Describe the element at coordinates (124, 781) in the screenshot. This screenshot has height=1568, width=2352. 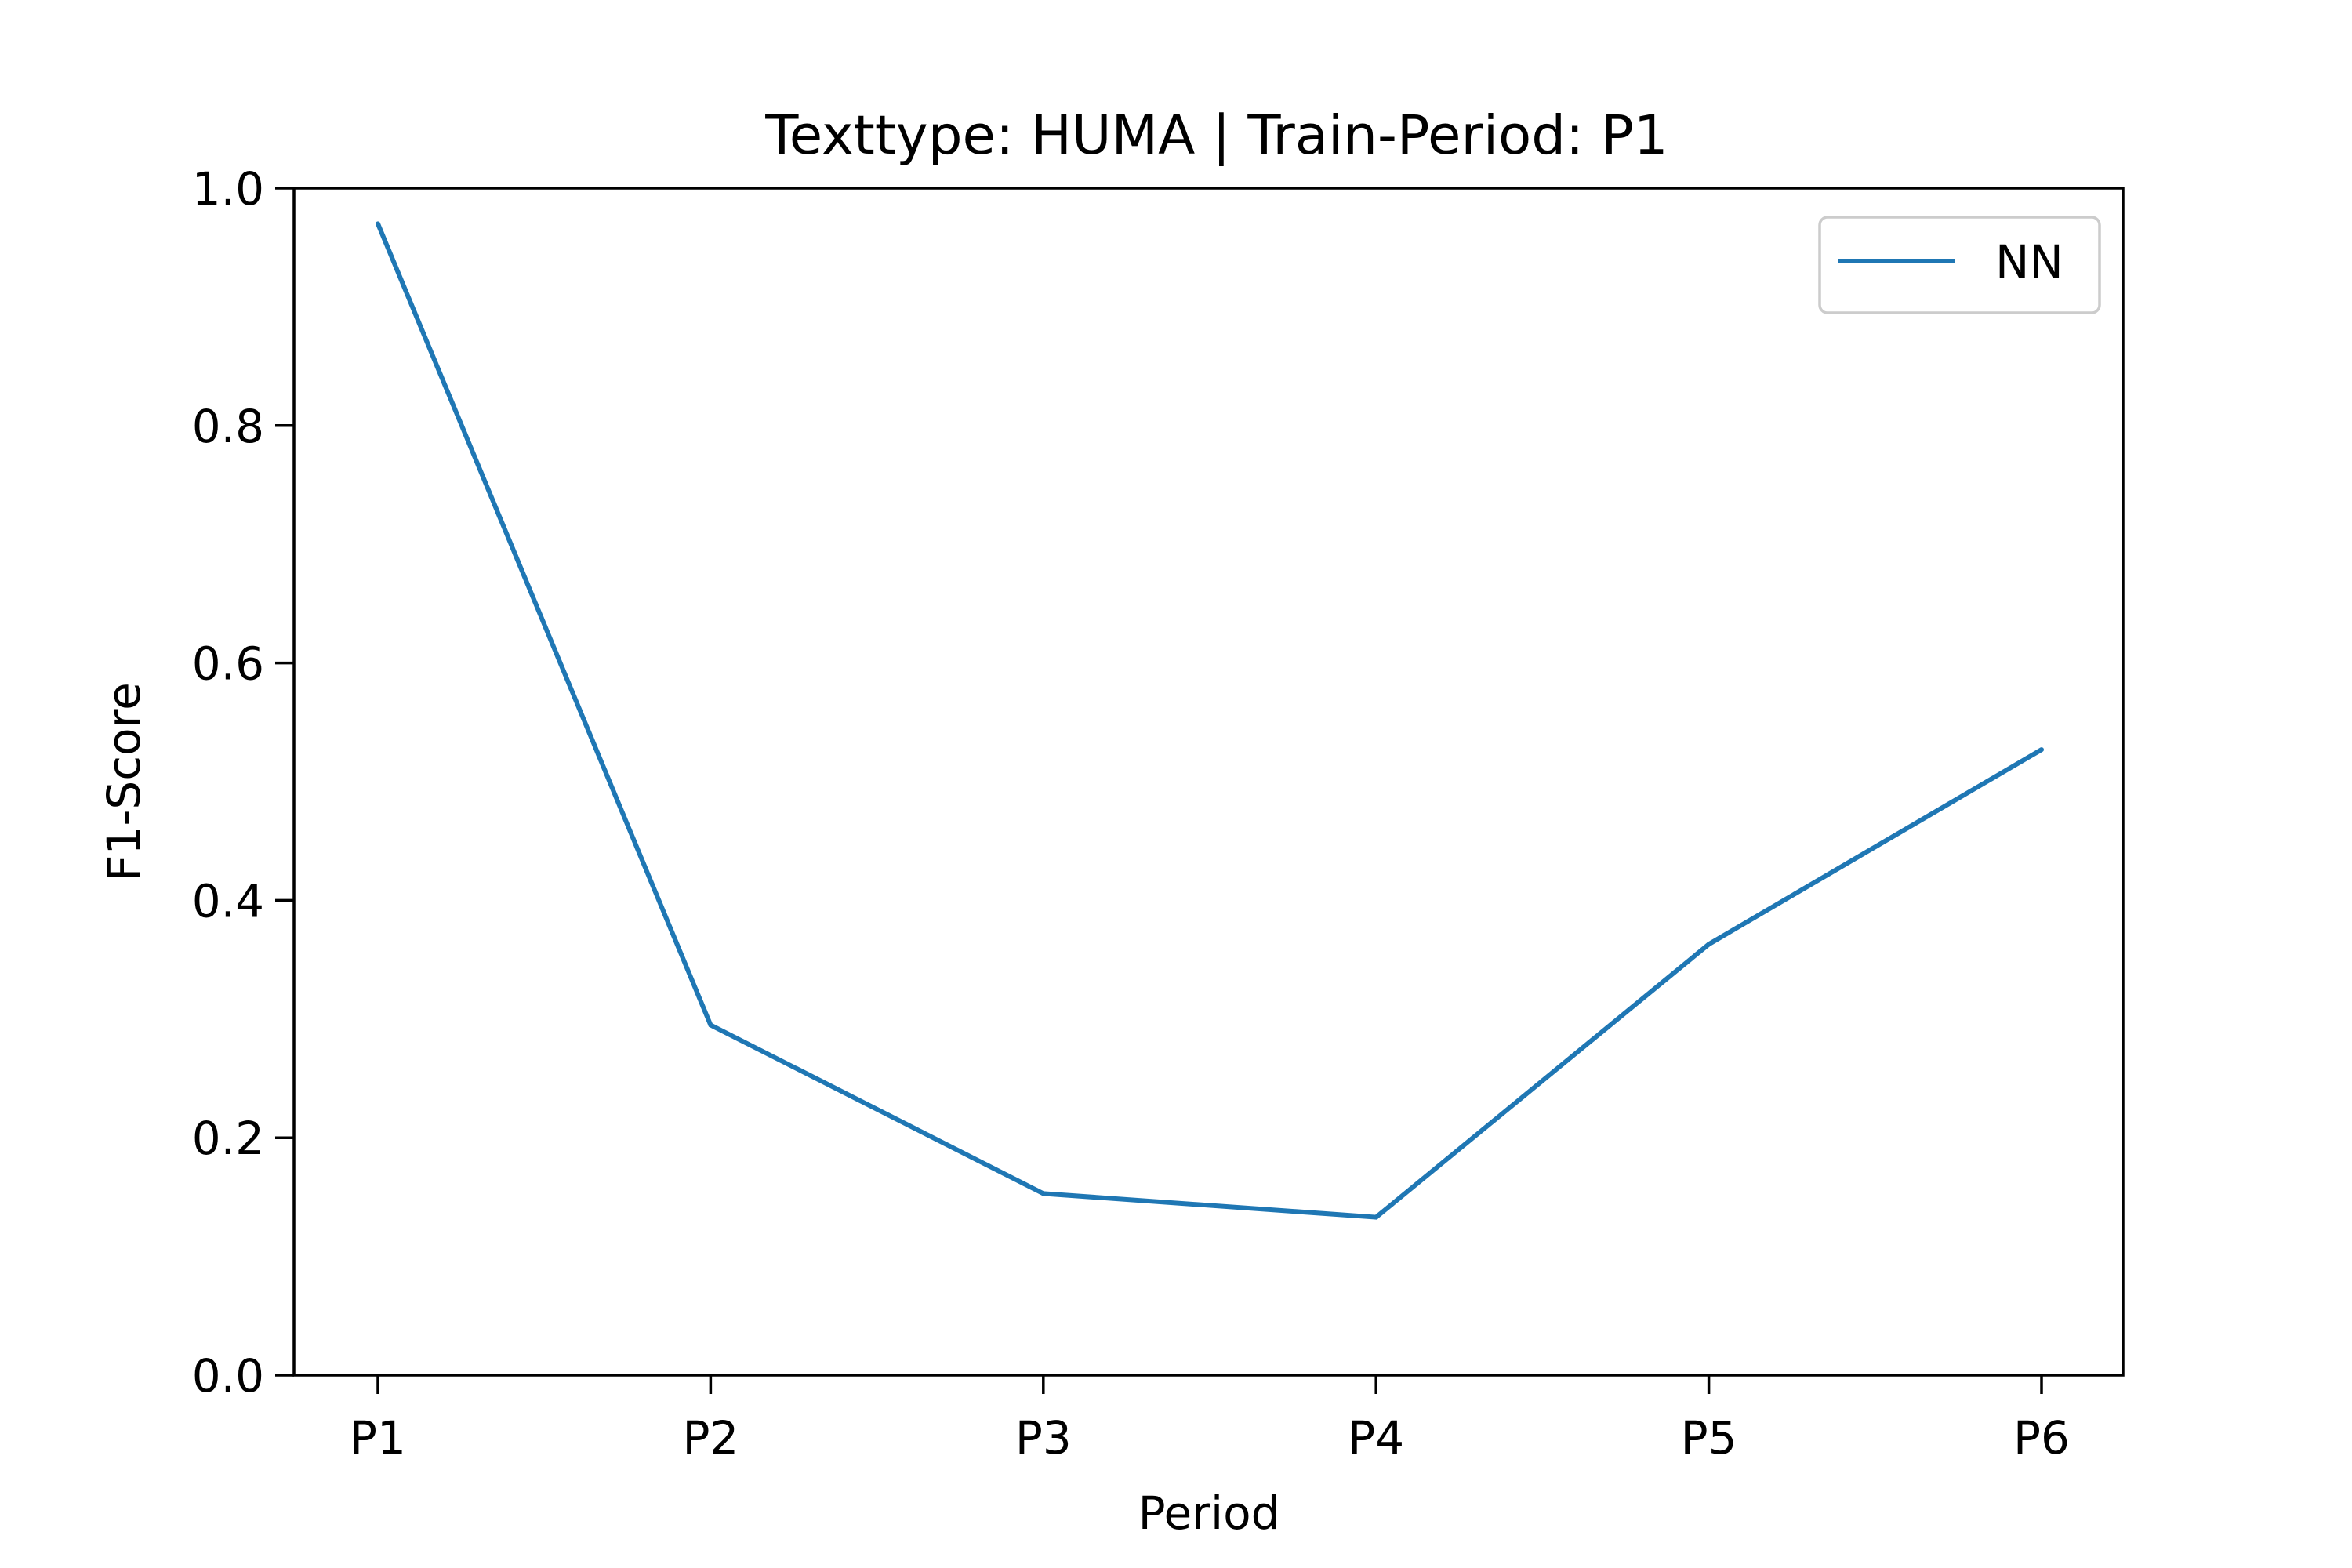
I see `y-axis-label: F1-Score` at that location.